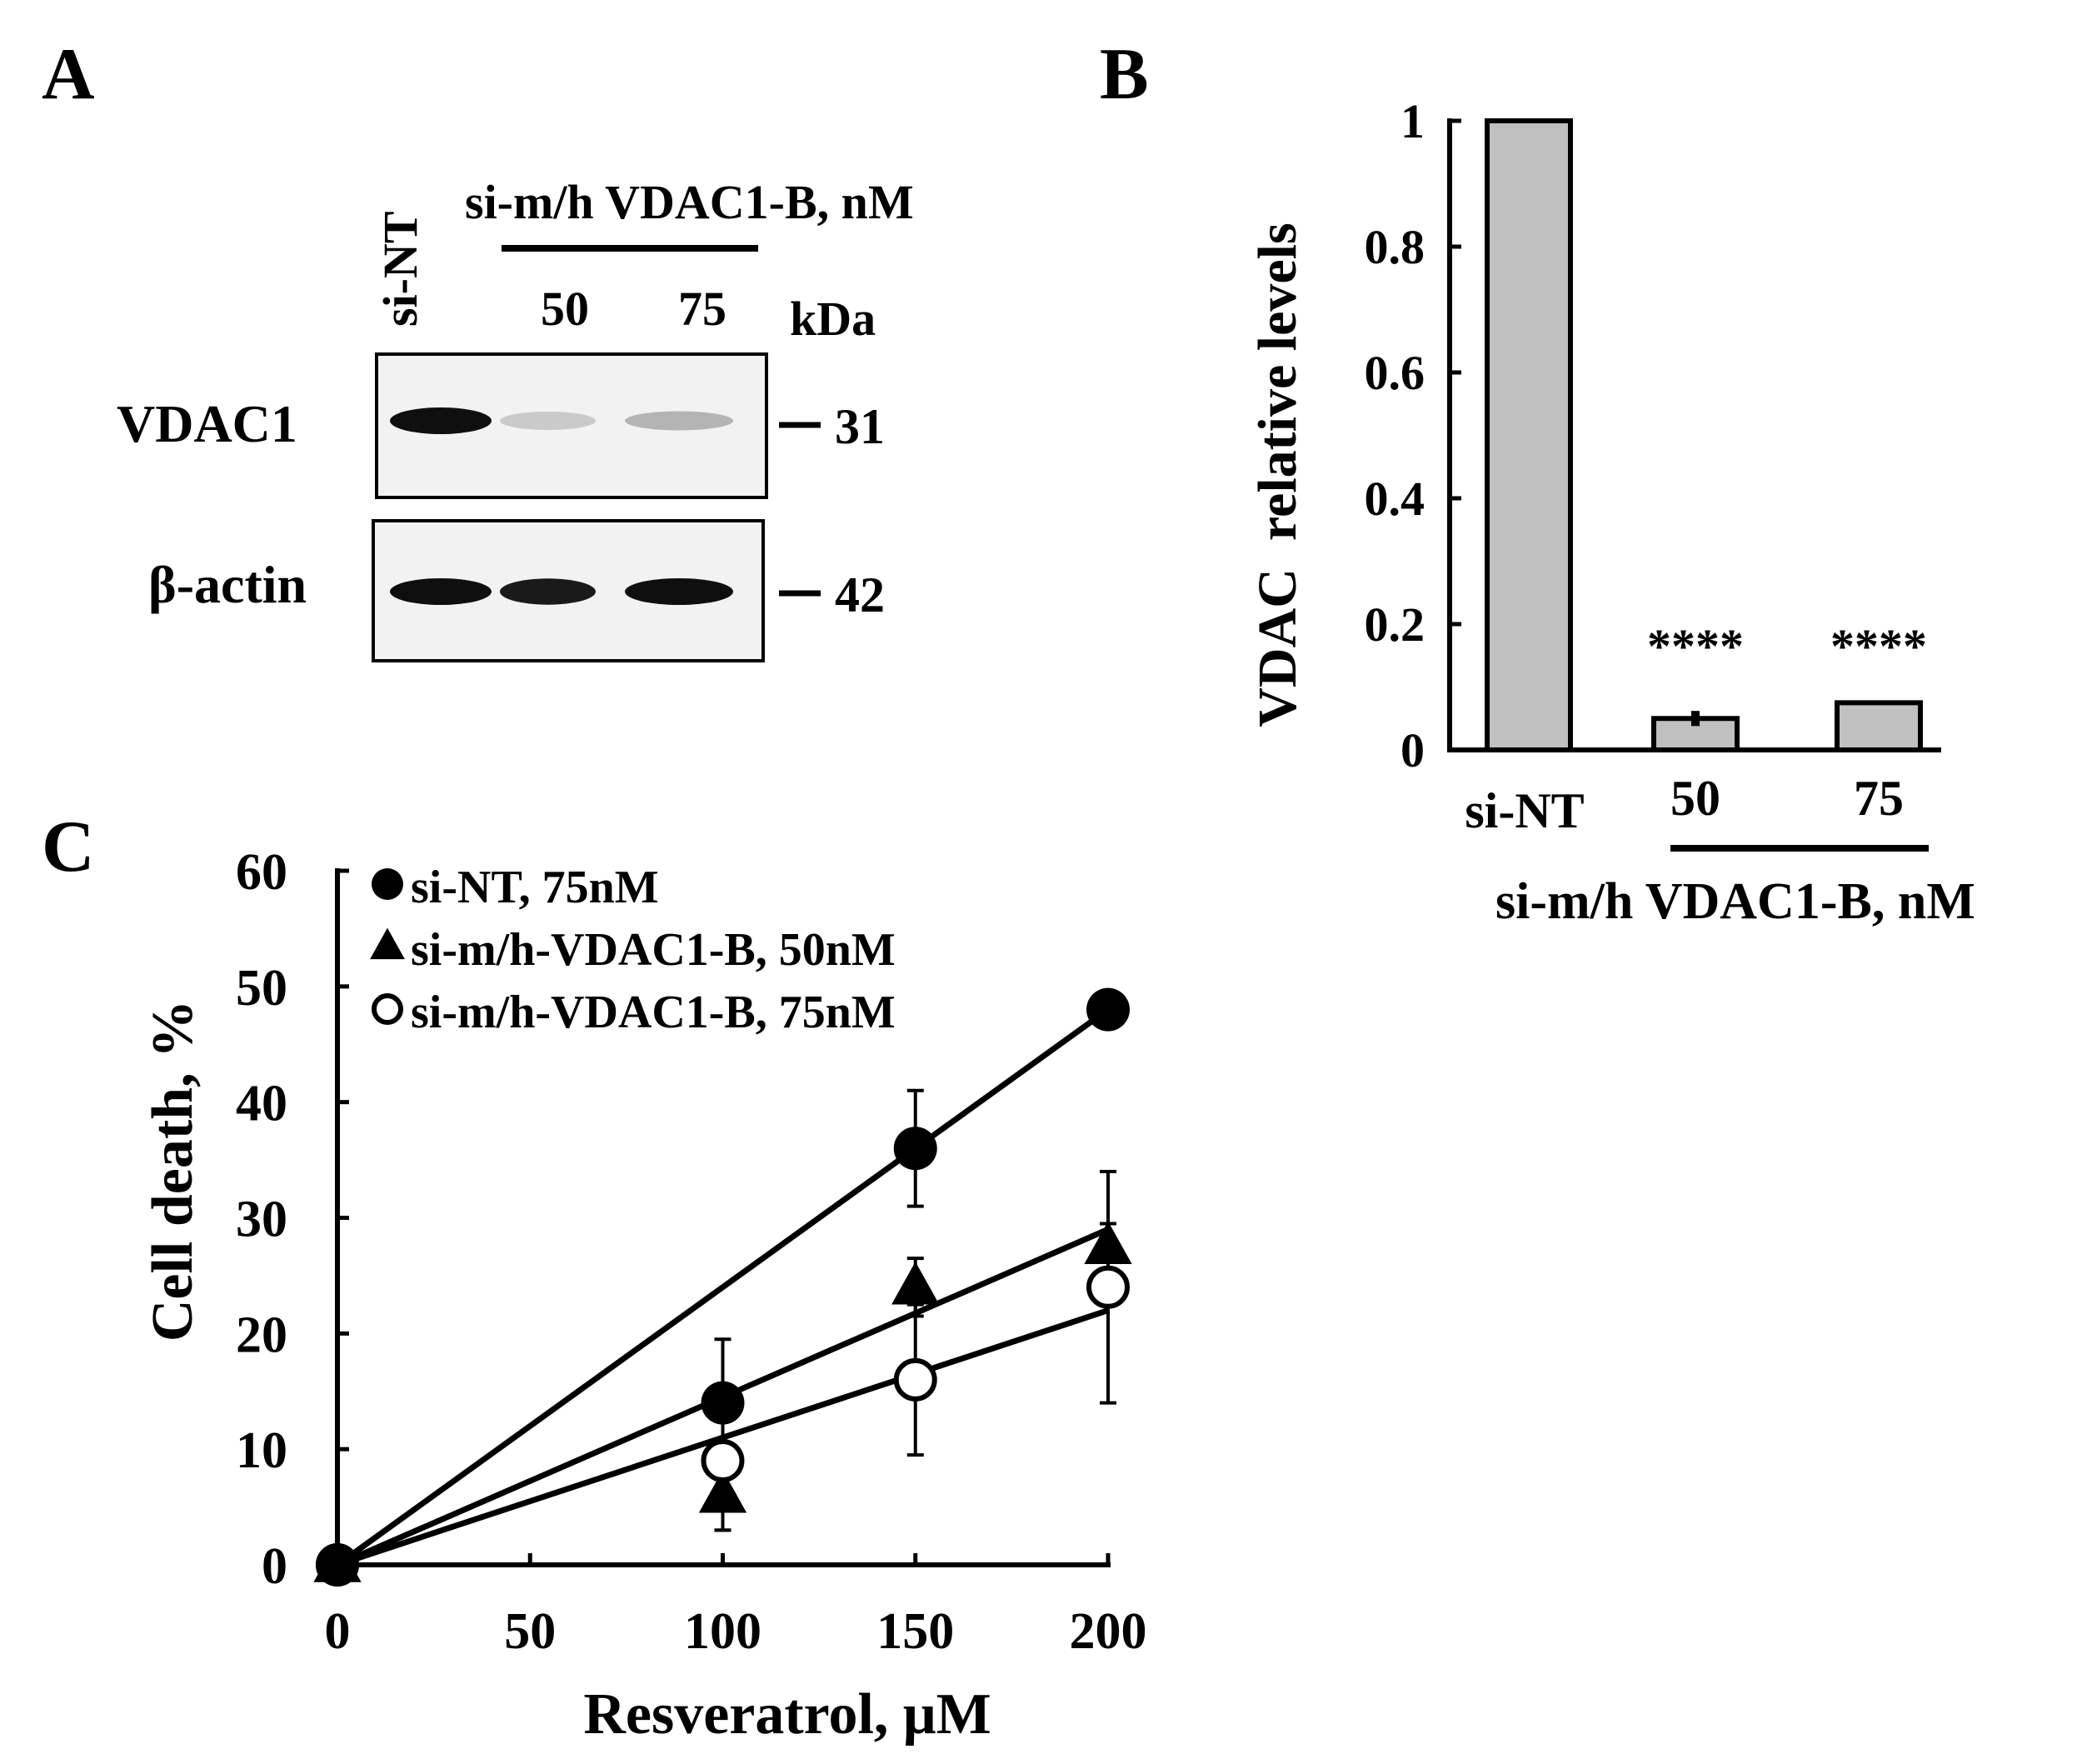 Image resolution: width=2082 pixels, height=1764 pixels. What do you see at coordinates (535, 888) in the screenshot?
I see `legend-label: si-NT, 75nM` at bounding box center [535, 888].